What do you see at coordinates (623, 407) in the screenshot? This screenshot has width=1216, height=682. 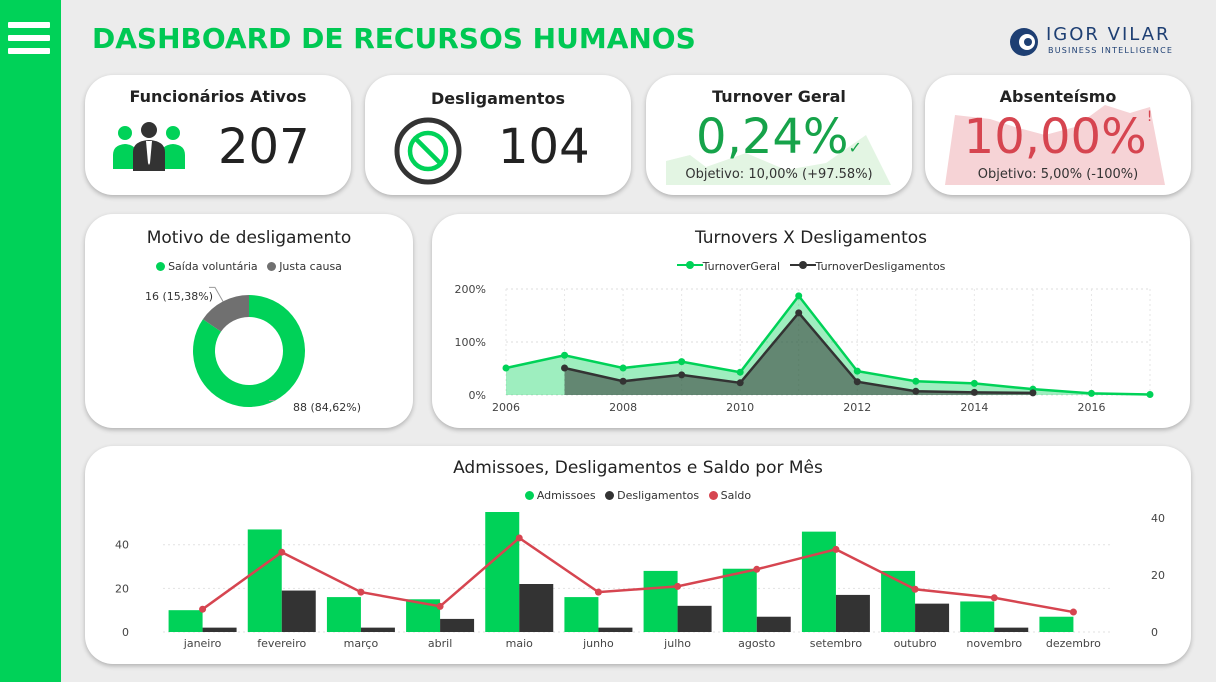 I see `x-tick-label: 2008` at bounding box center [623, 407].